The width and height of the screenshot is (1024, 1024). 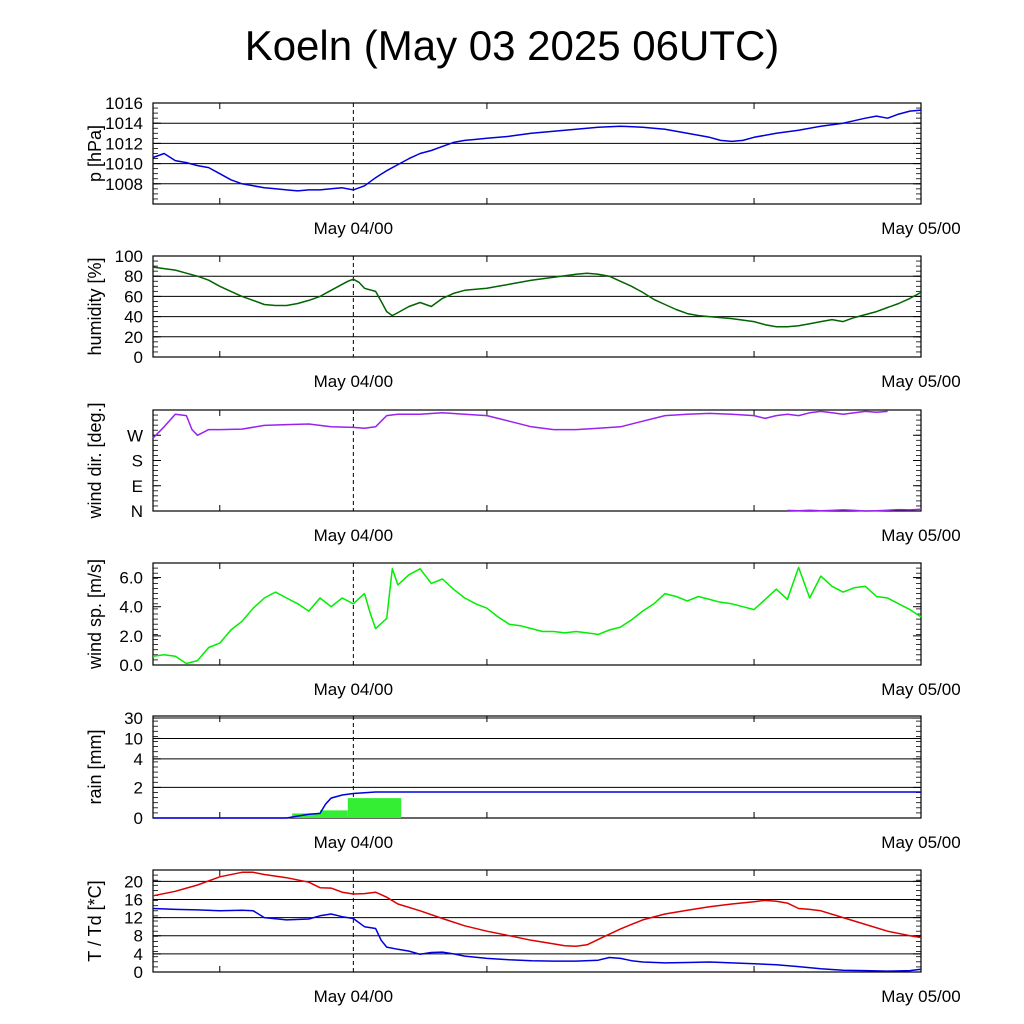 What do you see at coordinates (133, 296) in the screenshot?
I see `y-tick-label-humidity: 60` at bounding box center [133, 296].